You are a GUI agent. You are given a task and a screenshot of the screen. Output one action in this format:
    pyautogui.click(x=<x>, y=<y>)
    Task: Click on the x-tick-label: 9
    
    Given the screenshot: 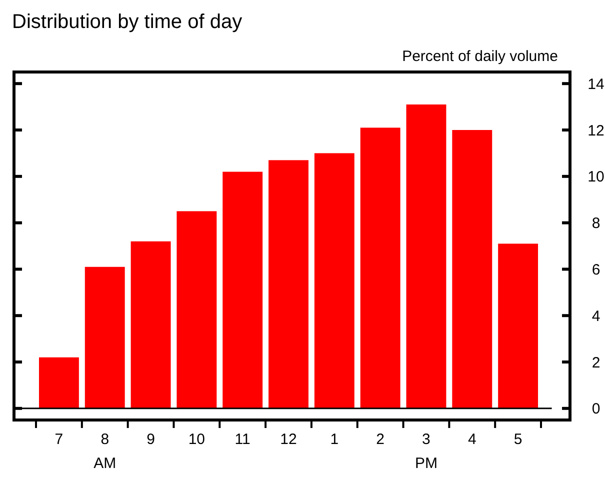 What is the action you would take?
    pyautogui.click(x=150, y=439)
    